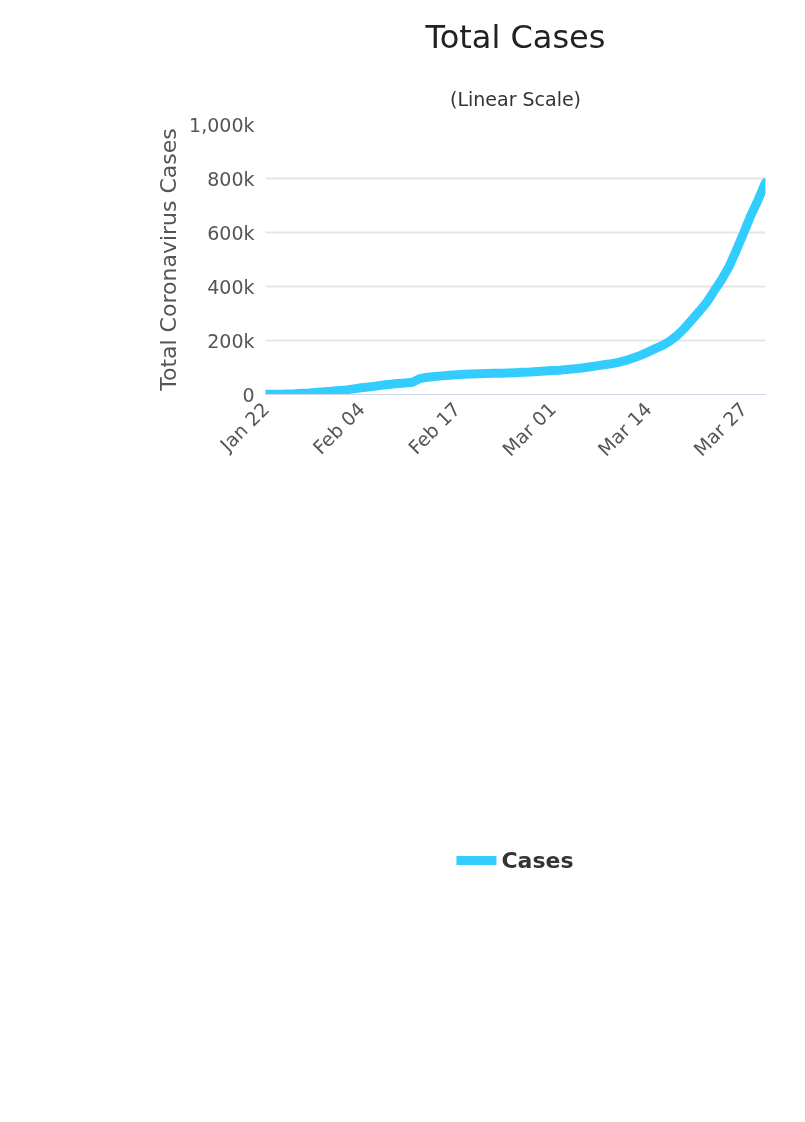 Image resolution: width=805 pixels, height=1122 pixels. What do you see at coordinates (515, 98) in the screenshot?
I see `chart-subtitle: (Linear Scale)` at bounding box center [515, 98].